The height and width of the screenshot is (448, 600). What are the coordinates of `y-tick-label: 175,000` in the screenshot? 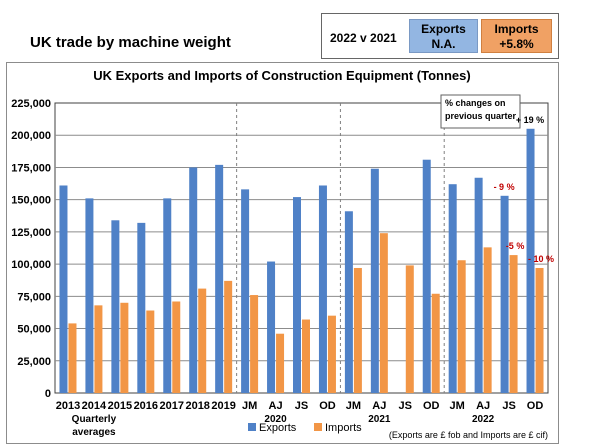 It's located at (31, 168).